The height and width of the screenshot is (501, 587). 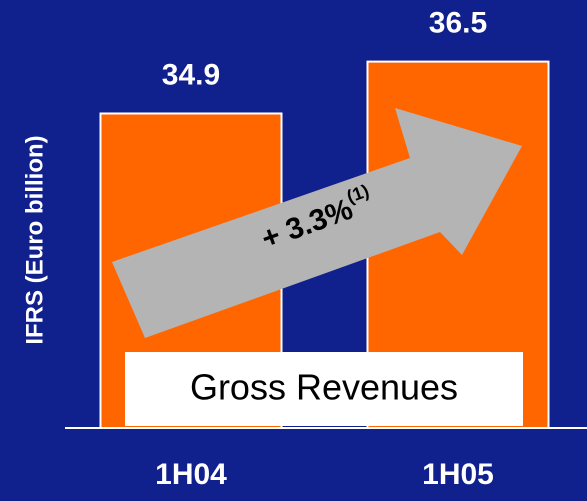 What do you see at coordinates (191, 74) in the screenshot?
I see `value-label: 34.9` at bounding box center [191, 74].